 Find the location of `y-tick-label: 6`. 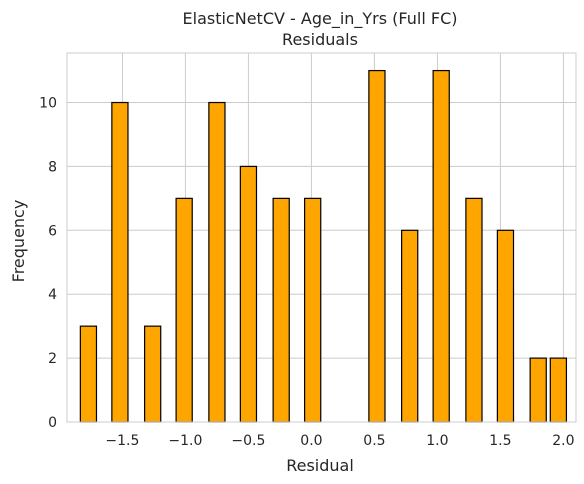

y-tick-label: 6 is located at coordinates (52, 231).